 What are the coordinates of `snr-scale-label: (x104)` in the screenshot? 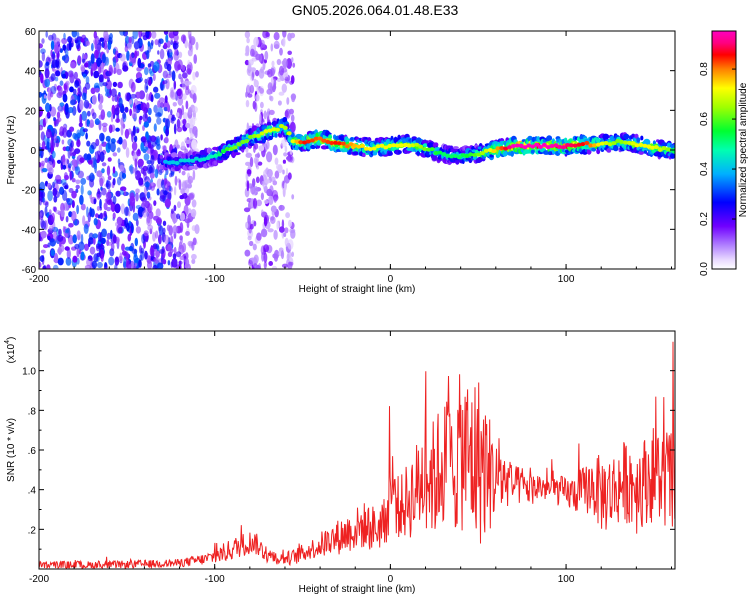 It's located at (10, 350).